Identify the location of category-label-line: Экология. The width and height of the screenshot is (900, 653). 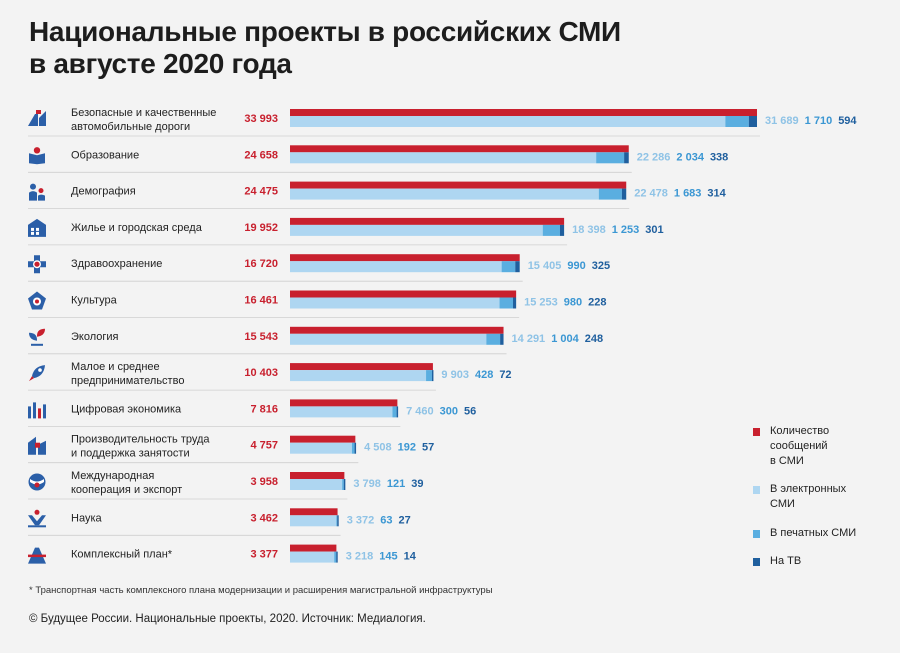
(95, 337).